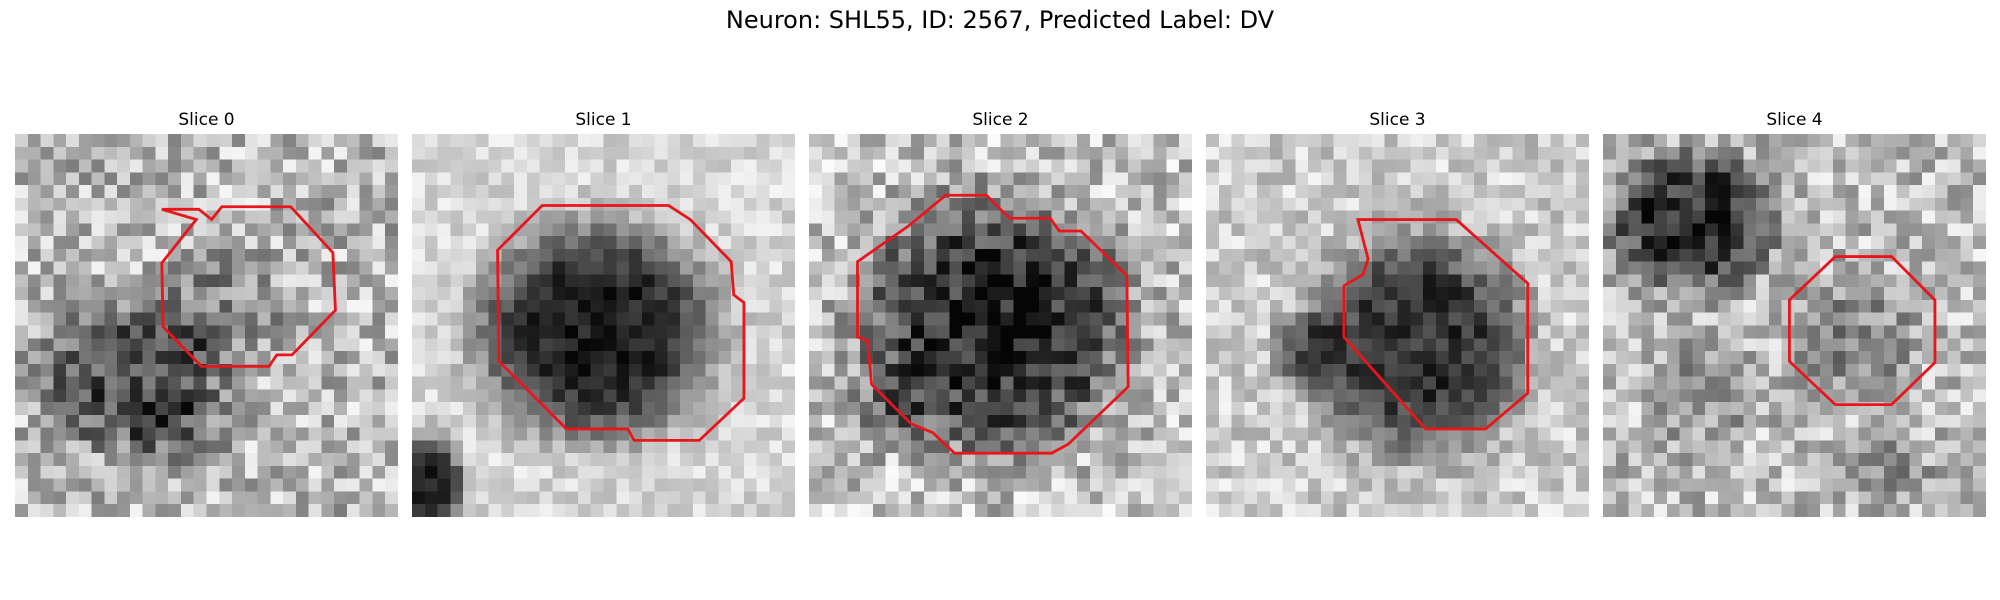 This screenshot has height=600, width=2000. I want to click on slice-title: Slice 2, so click(1000, 120).